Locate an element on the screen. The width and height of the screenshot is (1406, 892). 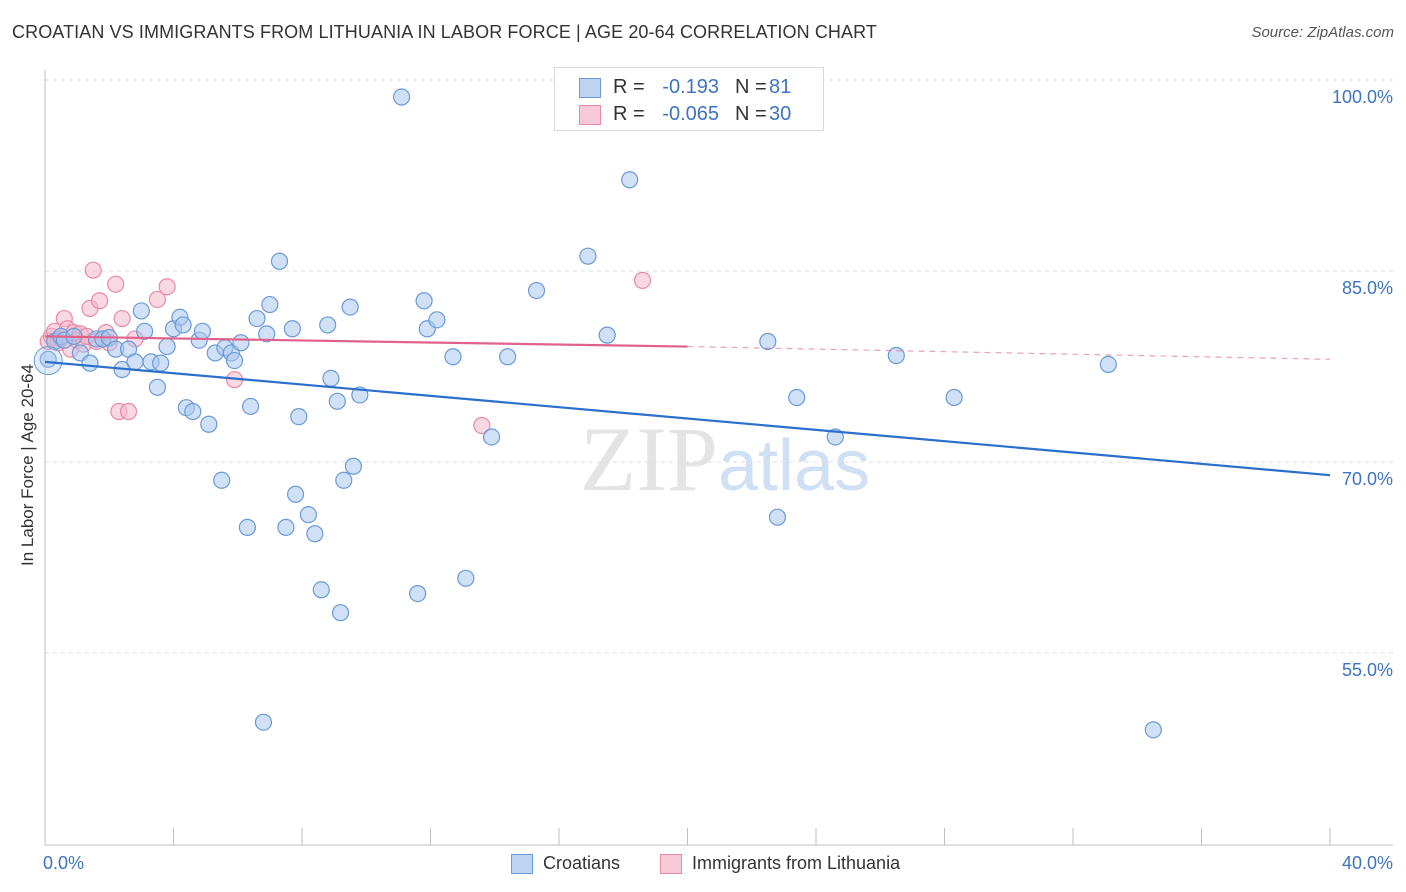
legend-label: Croatians is located at coordinates (582, 863).